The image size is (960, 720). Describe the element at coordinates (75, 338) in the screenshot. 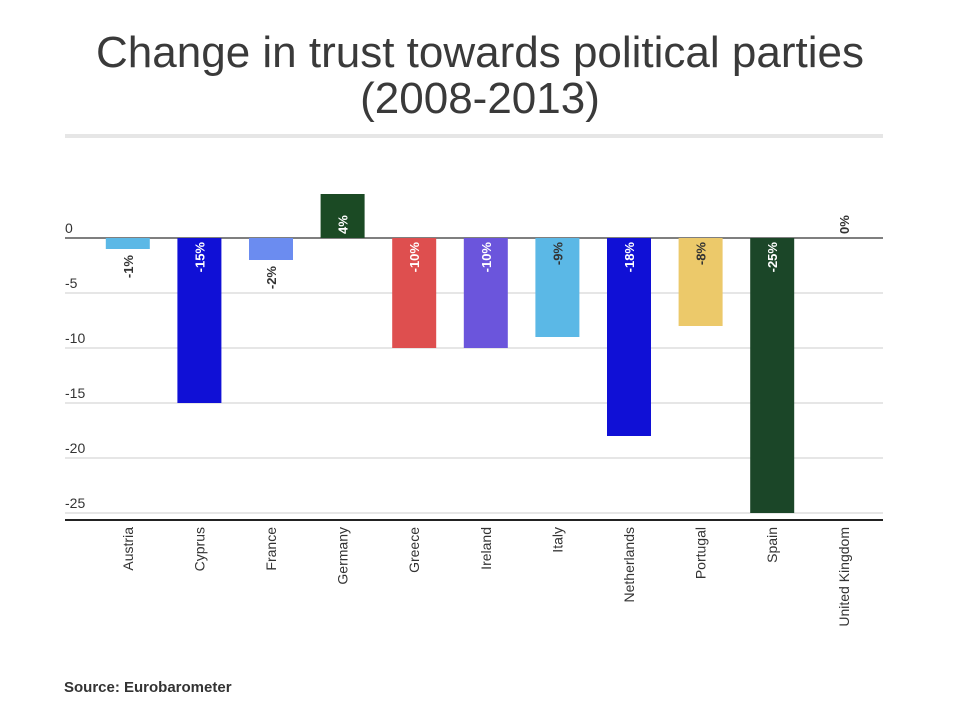

I see `y-tick-label-3: -10` at that location.